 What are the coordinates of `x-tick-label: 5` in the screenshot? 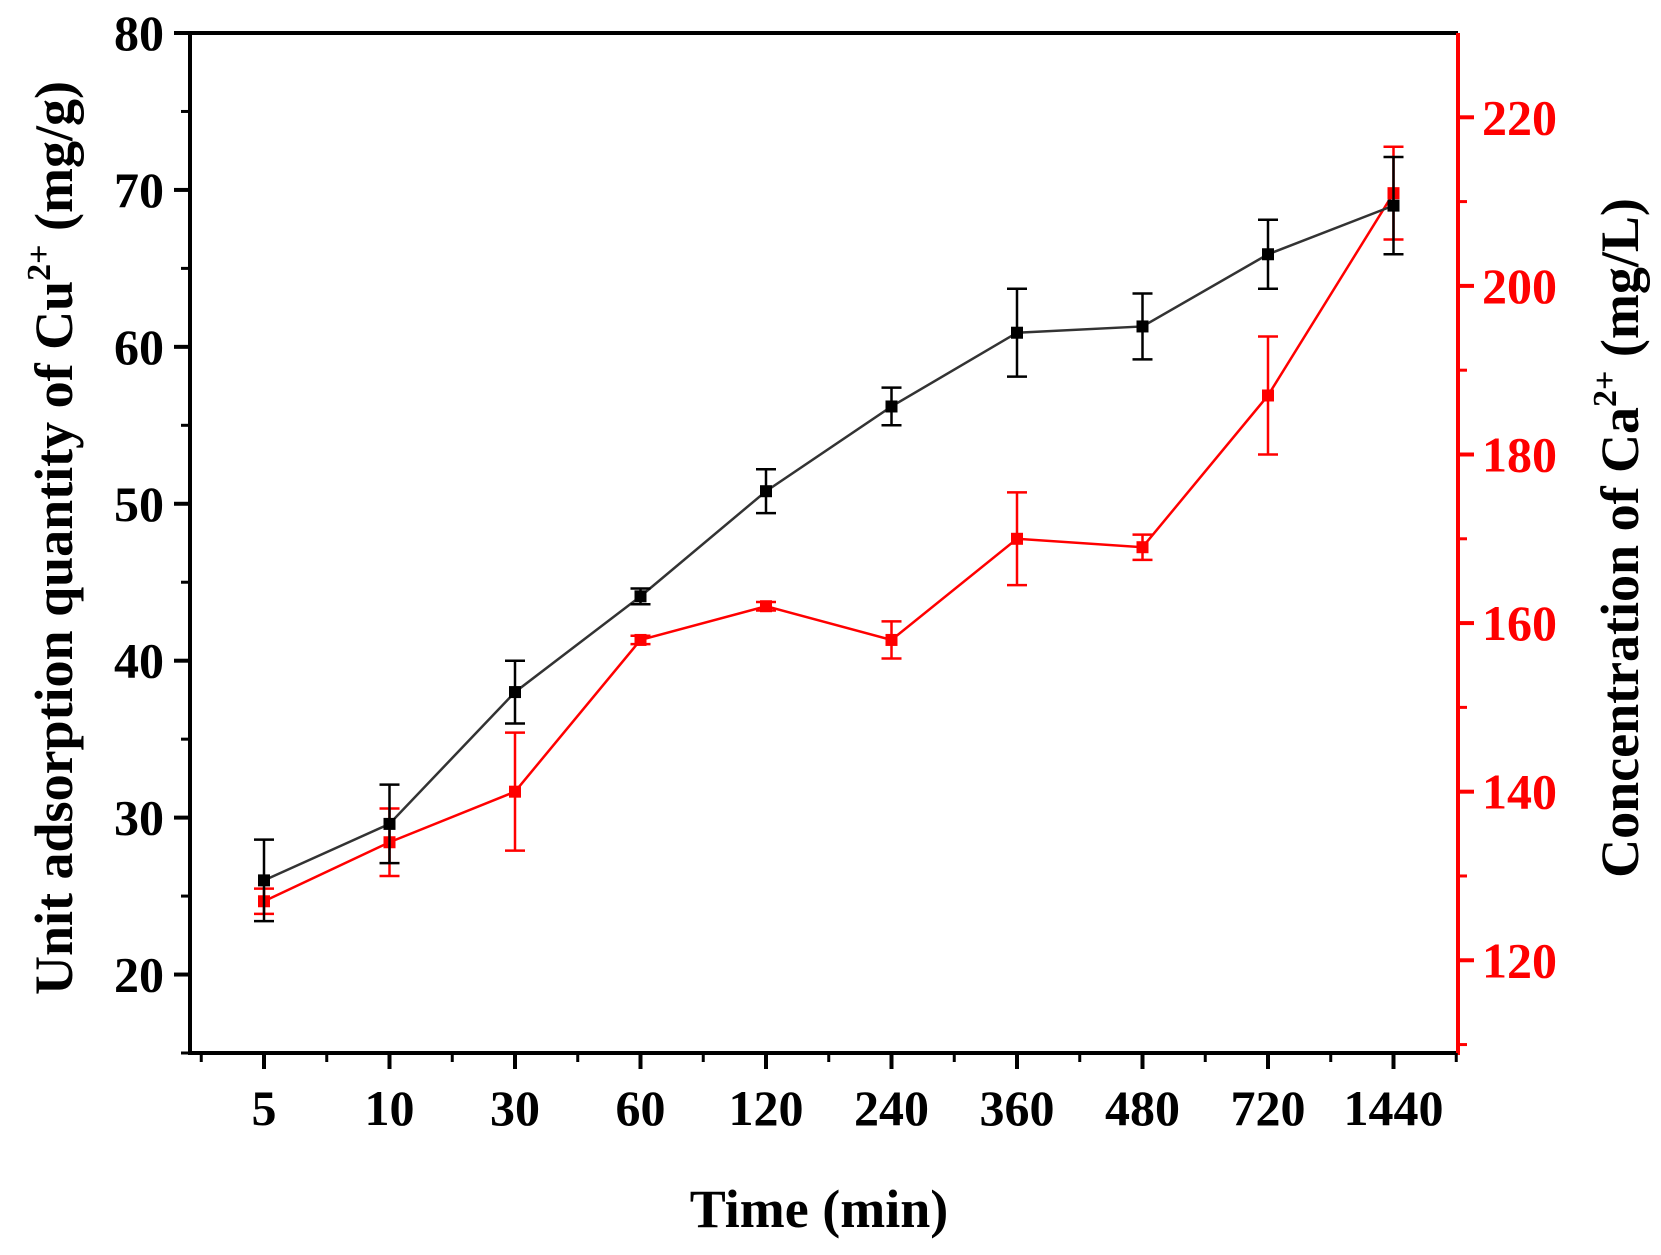 It's located at (264, 1108).